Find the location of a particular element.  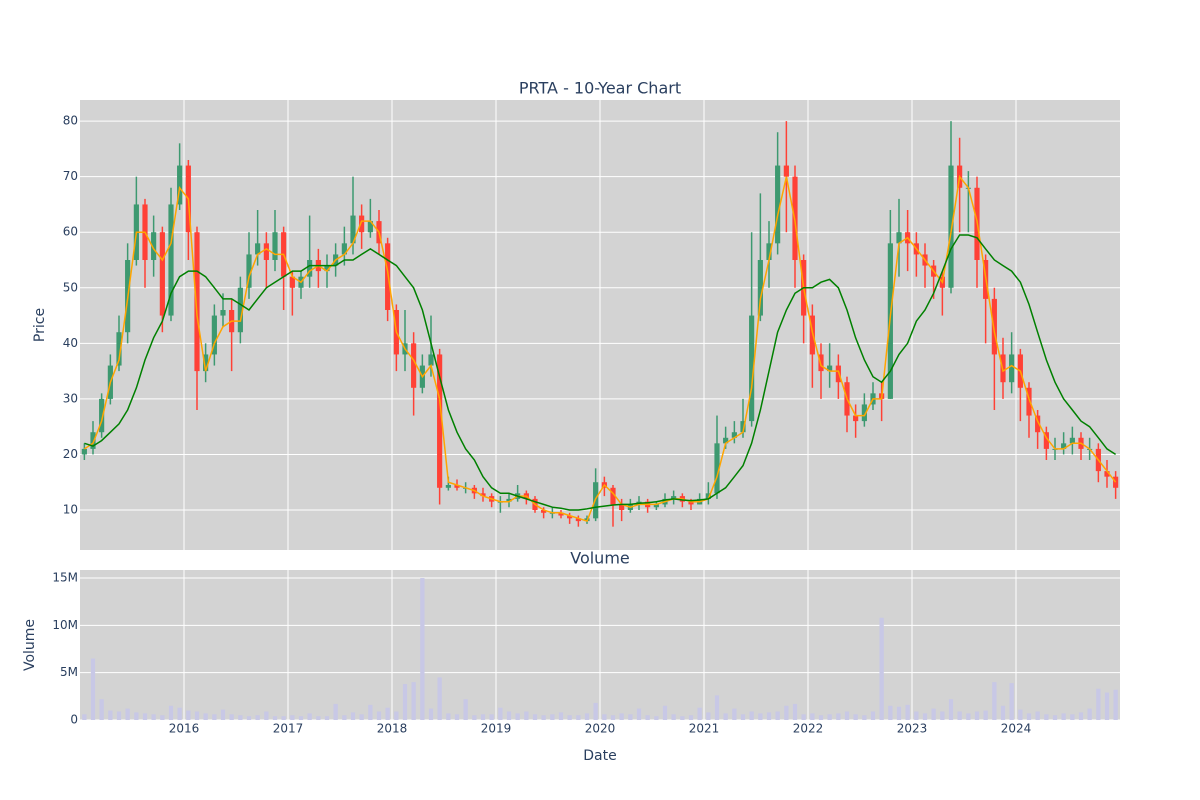

y-tick-label: 40 is located at coordinates (70, 343).